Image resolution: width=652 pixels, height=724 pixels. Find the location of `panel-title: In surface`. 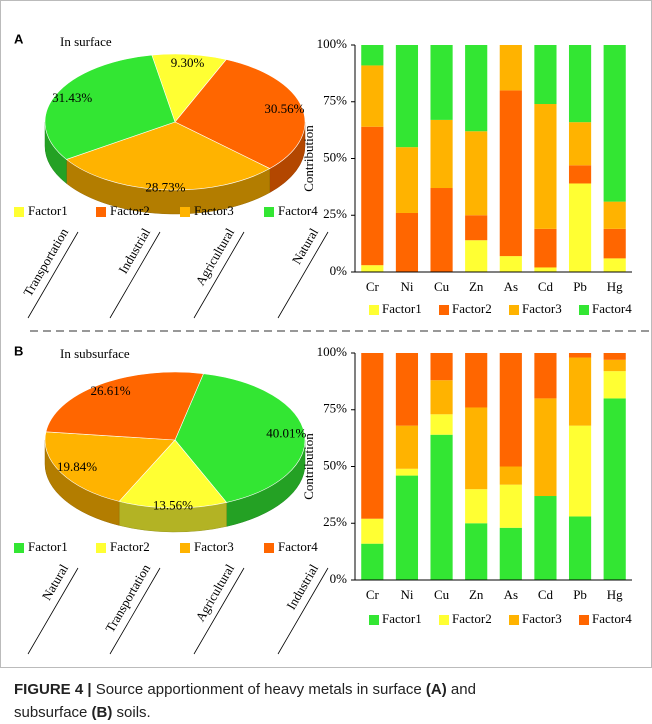

panel-title: In surface is located at coordinates (86, 41).